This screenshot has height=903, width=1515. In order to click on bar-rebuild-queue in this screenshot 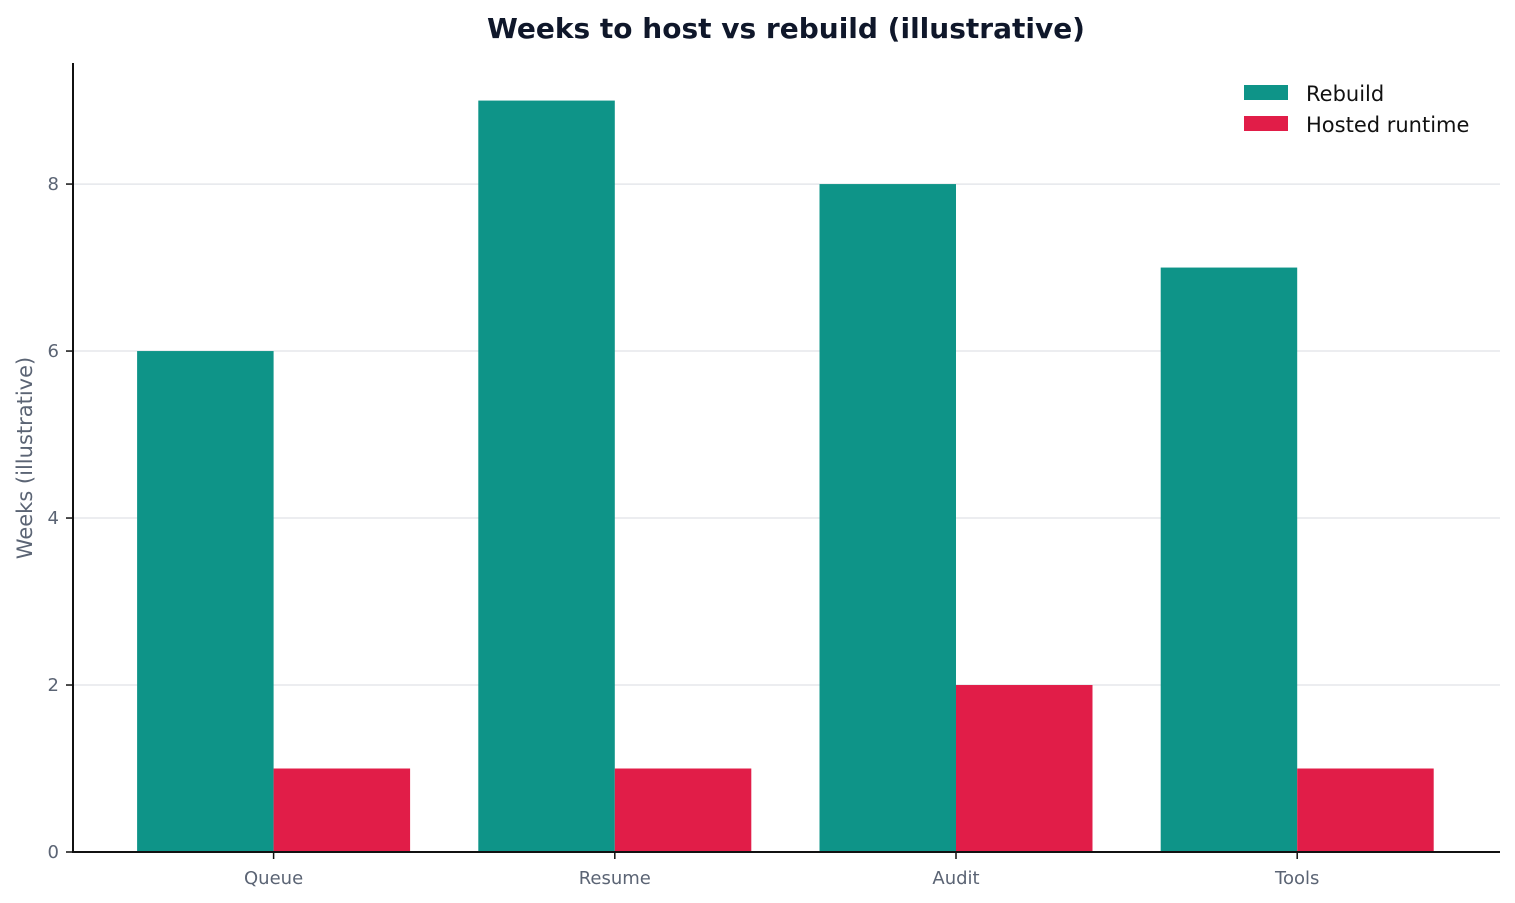, I will do `click(205, 601)`.